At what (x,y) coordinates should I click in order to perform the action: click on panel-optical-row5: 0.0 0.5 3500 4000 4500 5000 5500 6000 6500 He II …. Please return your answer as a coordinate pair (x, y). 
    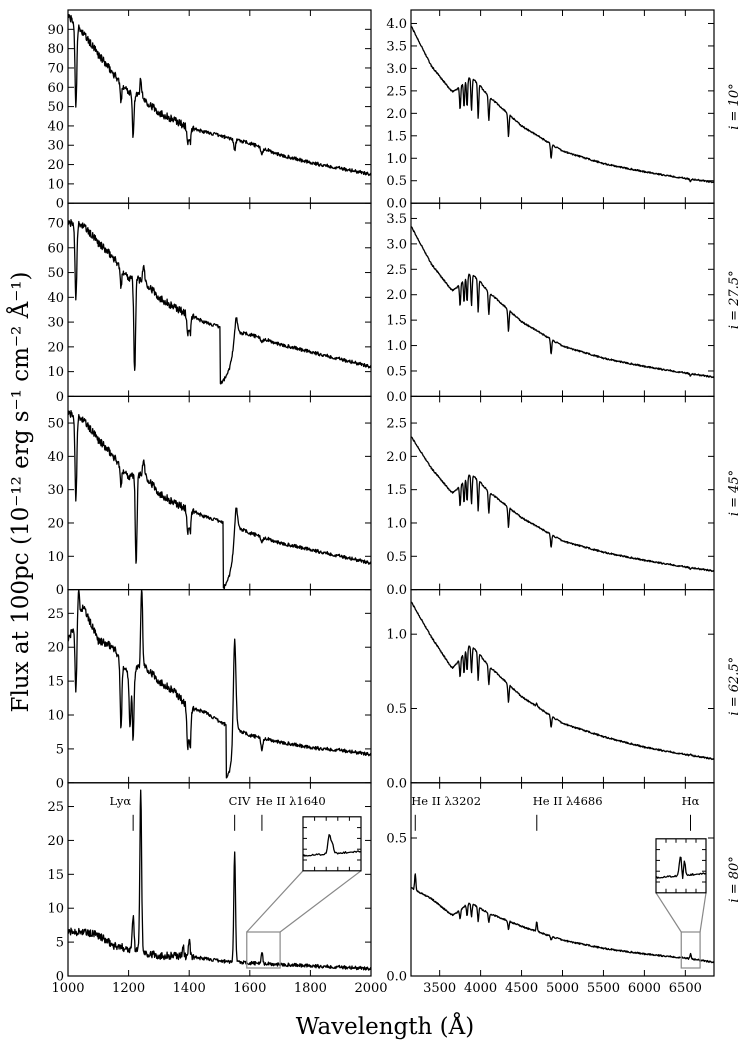
    Looking at the image, I should click on (564, 889).